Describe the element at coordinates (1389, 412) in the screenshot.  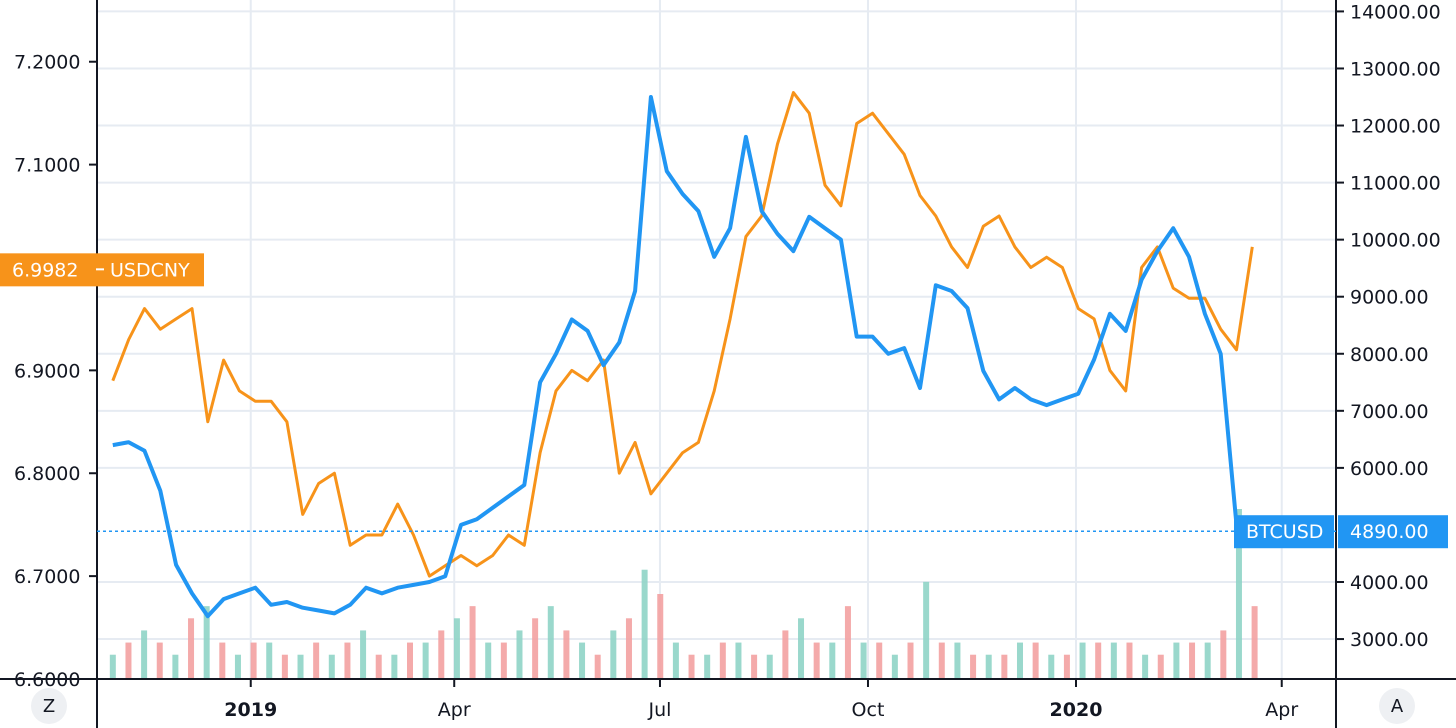
I see `right-tick-label-7: 7000.00` at that location.